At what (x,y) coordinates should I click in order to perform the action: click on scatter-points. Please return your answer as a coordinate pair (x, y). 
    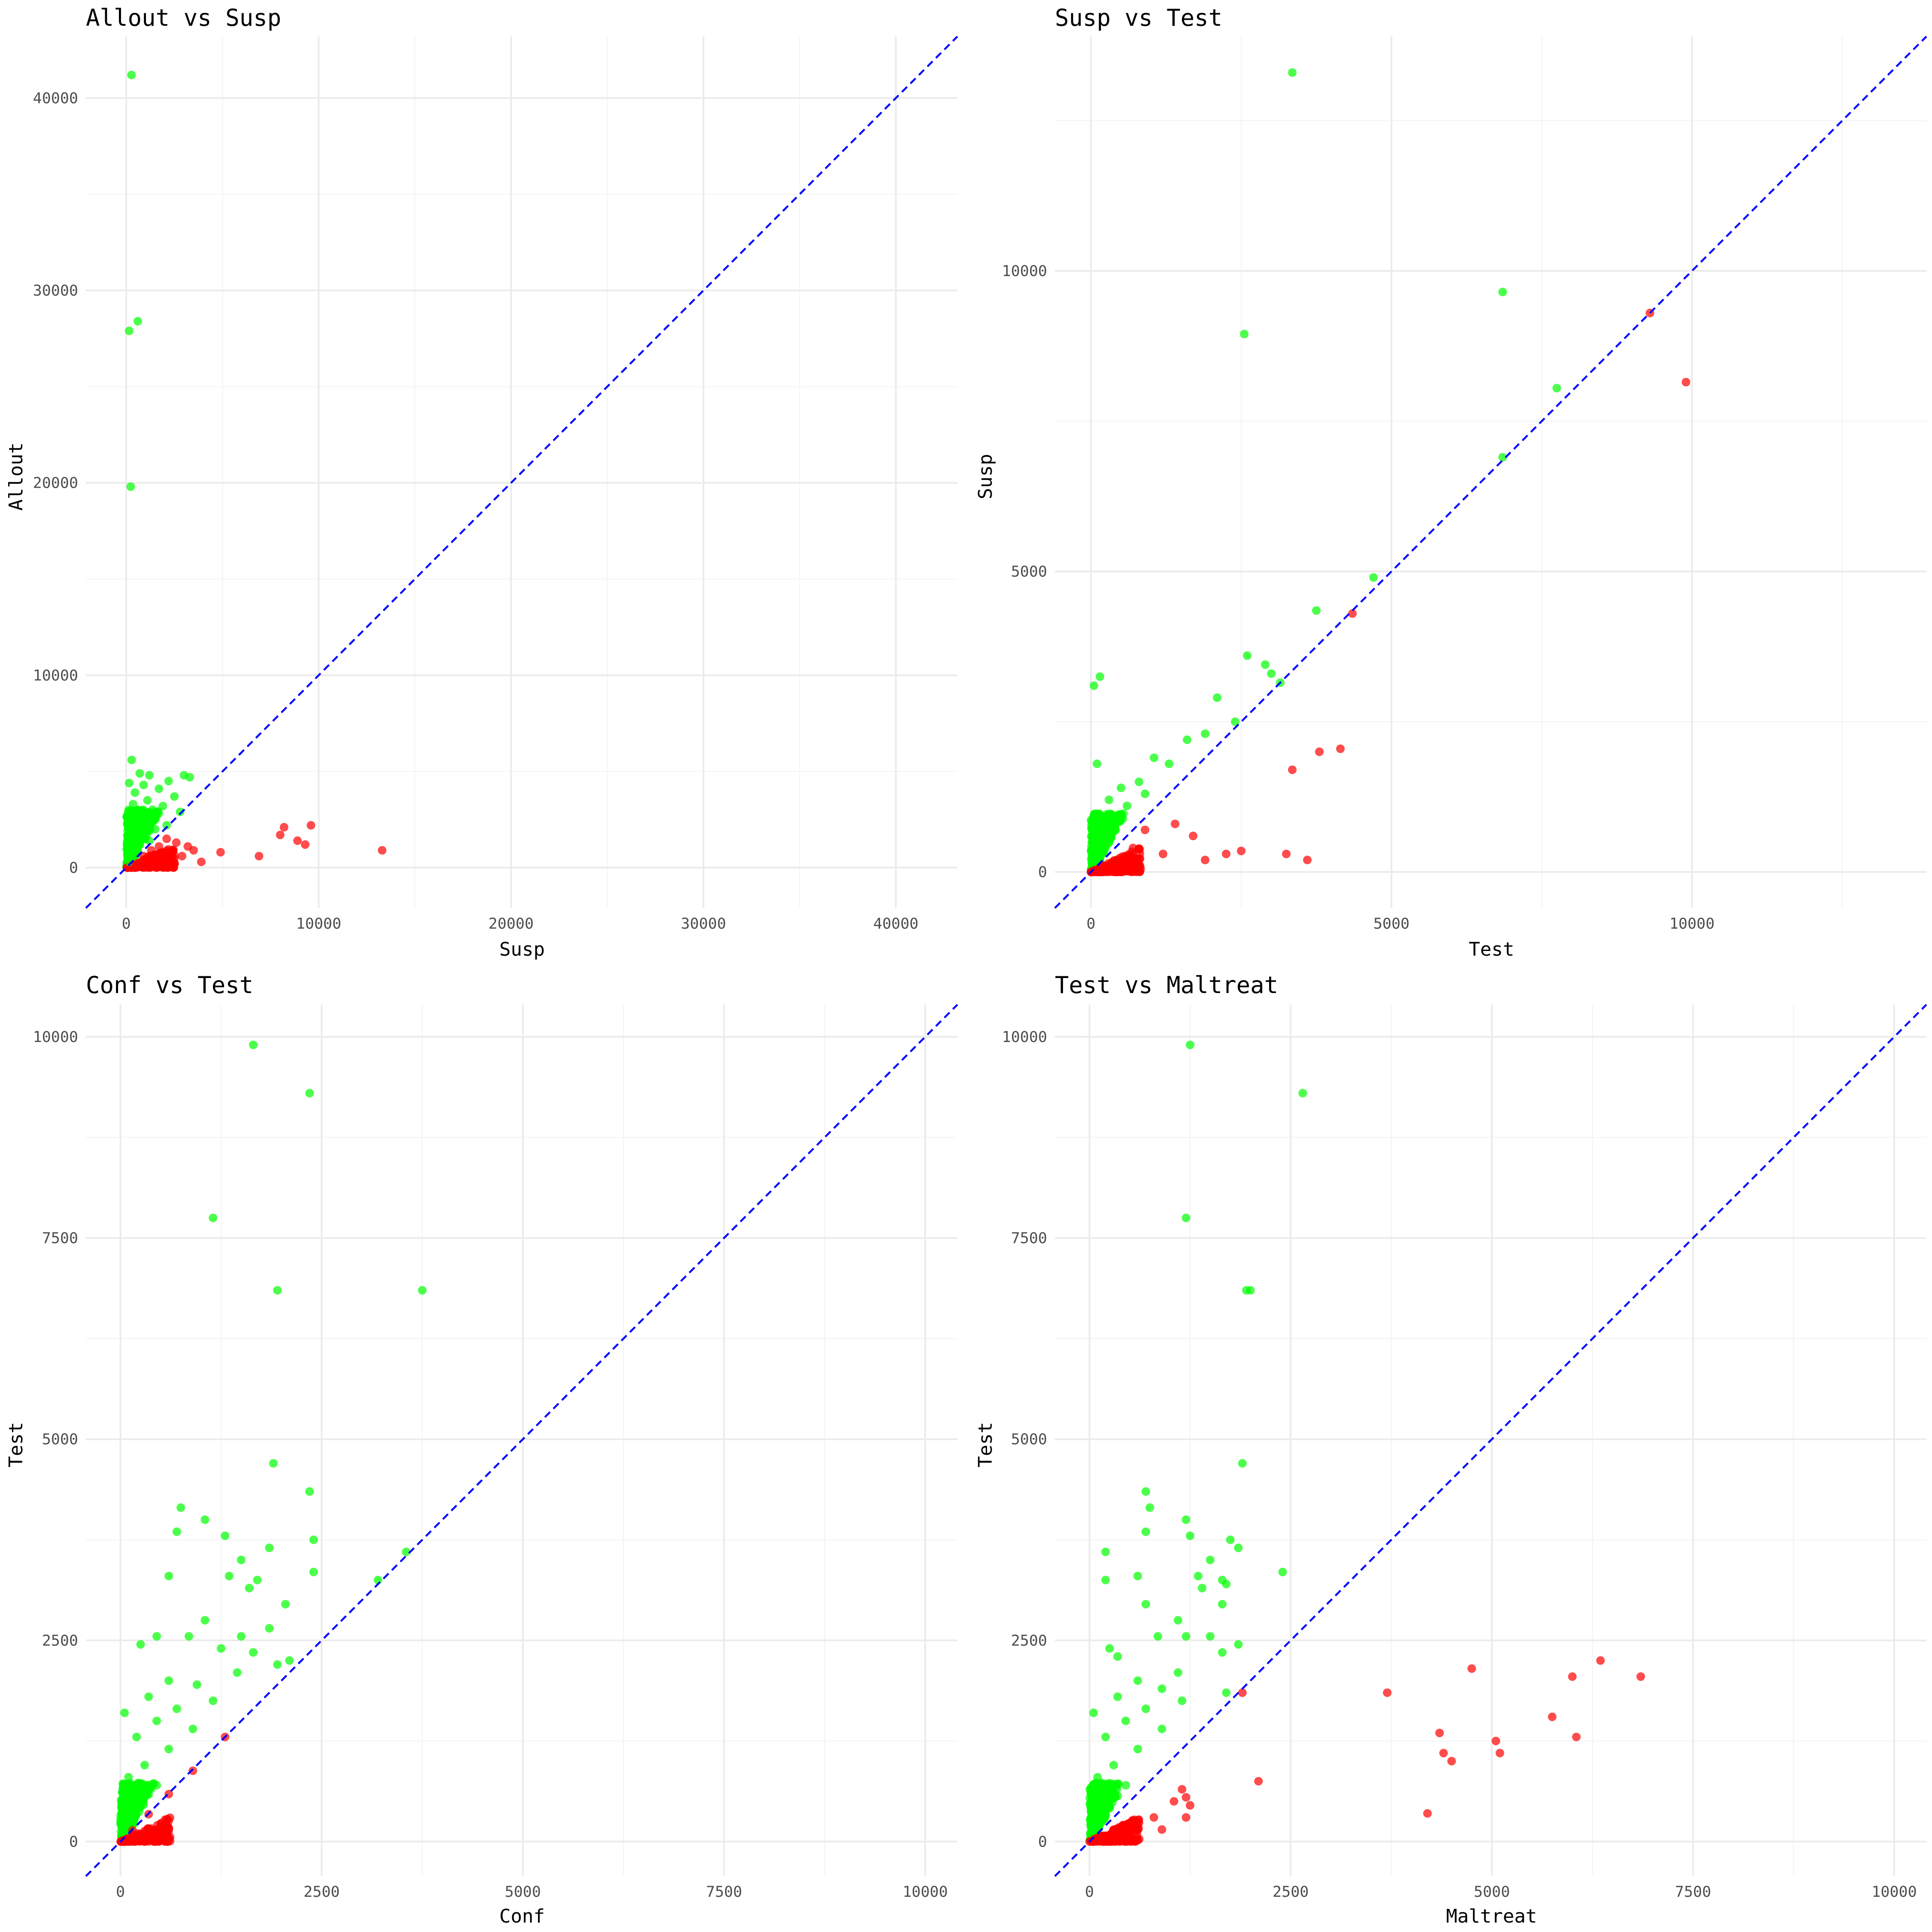
    Looking at the image, I should click on (1365, 1443).